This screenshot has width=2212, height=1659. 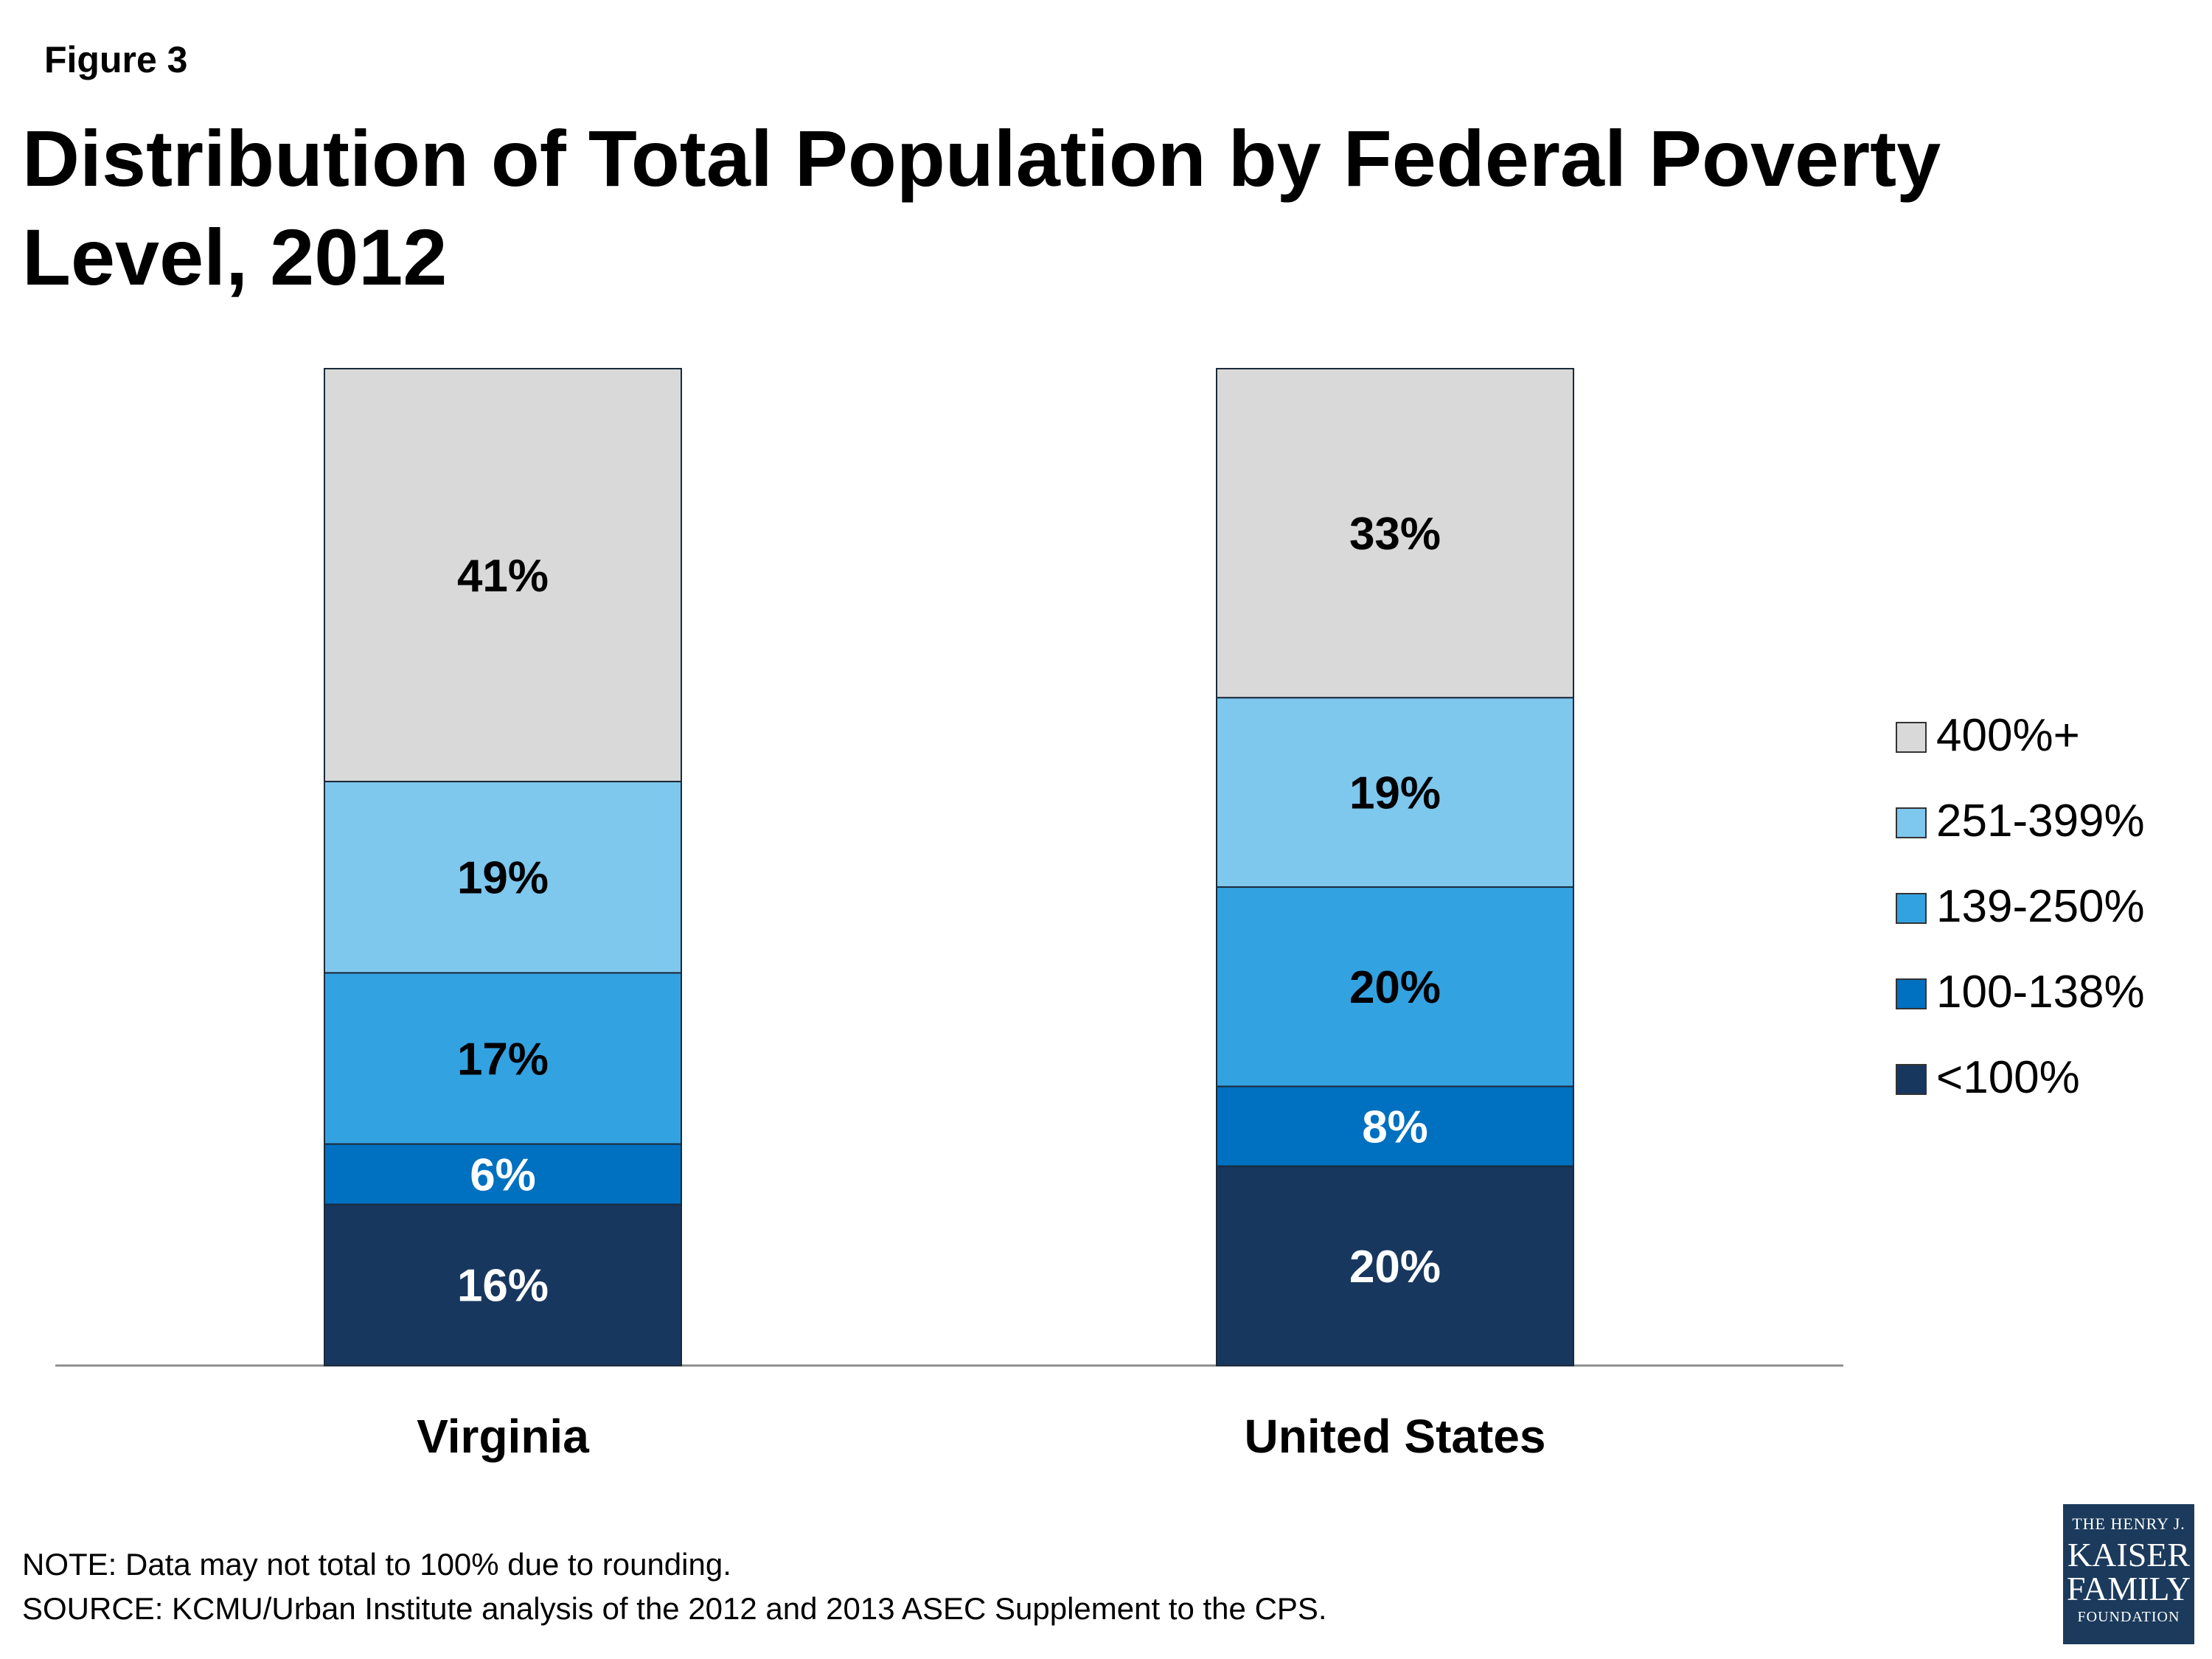 What do you see at coordinates (2008, 735) in the screenshot?
I see `legend-label: 400%+` at bounding box center [2008, 735].